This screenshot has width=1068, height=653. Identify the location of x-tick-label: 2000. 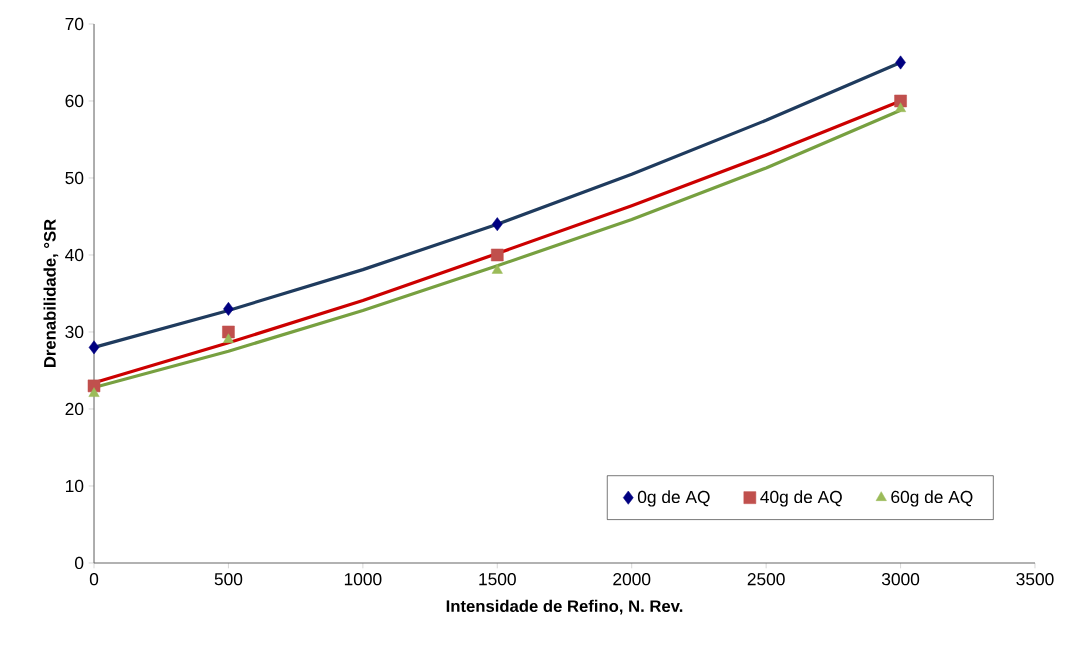
(632, 579).